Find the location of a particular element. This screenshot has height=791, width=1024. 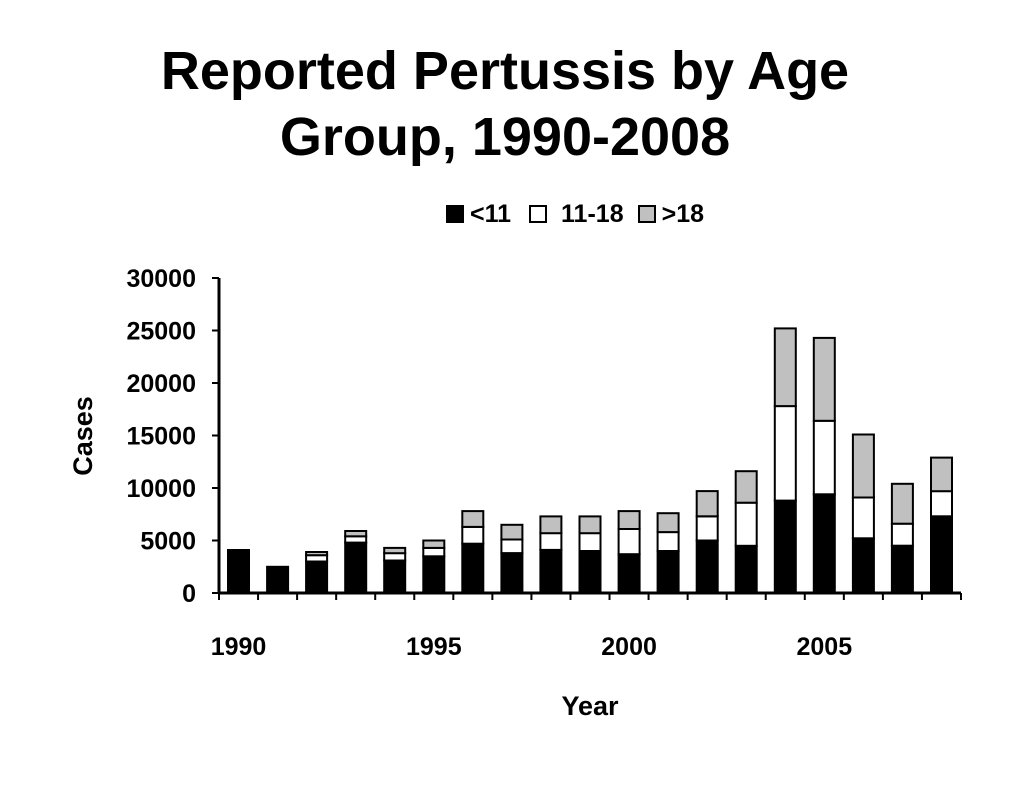

x-tick-label-2005: 2005 is located at coordinates (824, 647).